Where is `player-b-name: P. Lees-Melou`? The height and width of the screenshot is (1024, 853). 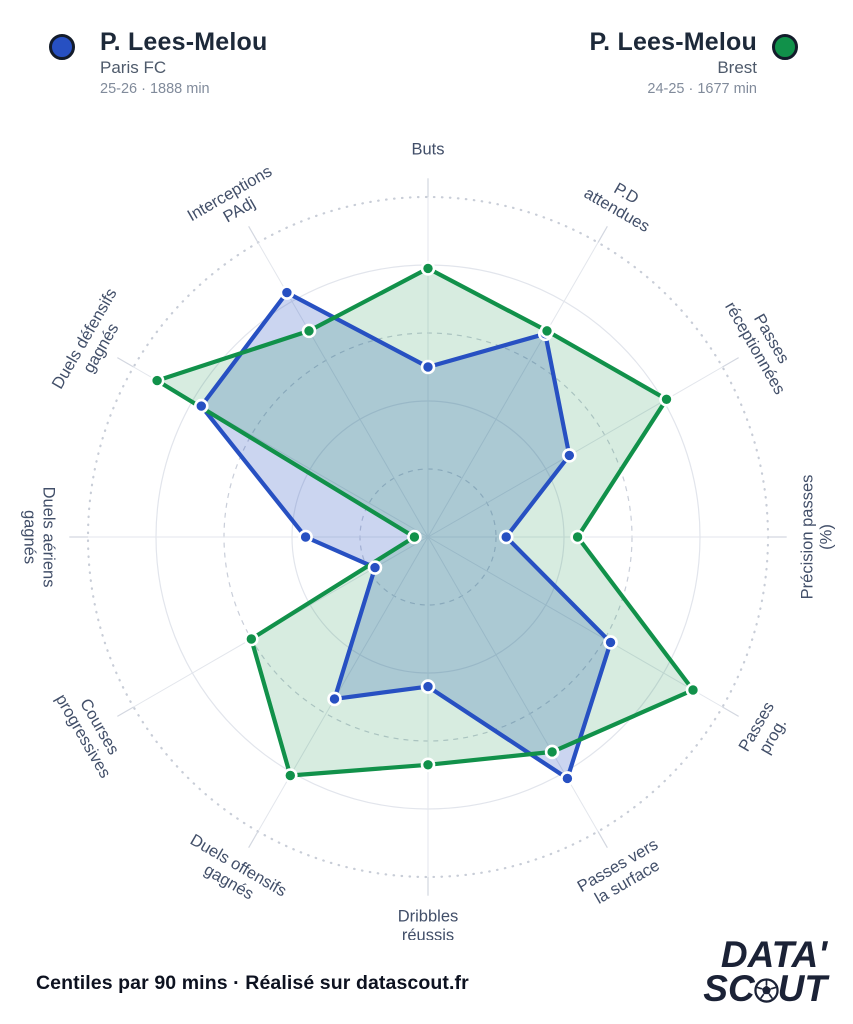
player-b-name: P. Lees-Melou is located at coordinates (673, 42).